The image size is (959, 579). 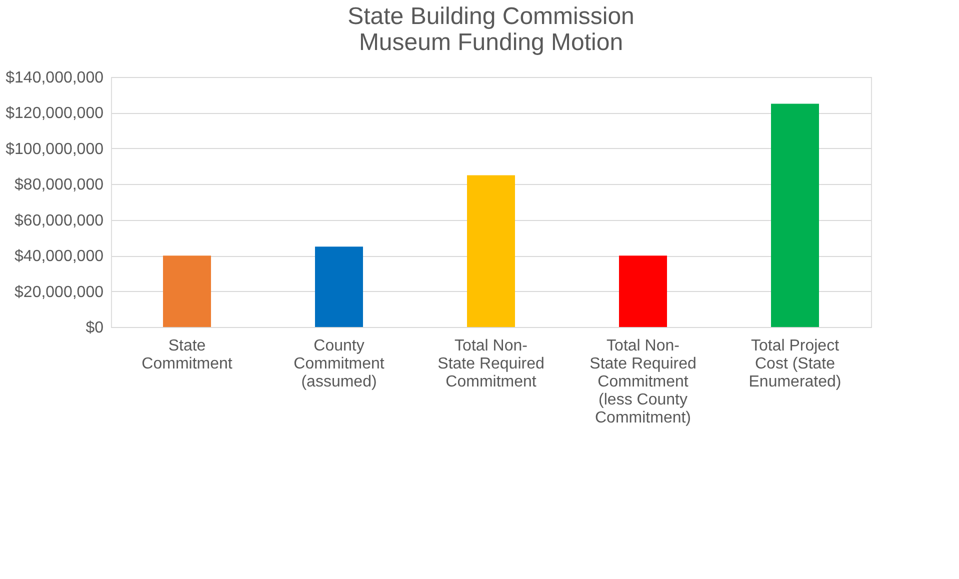 I want to click on x-tick-label: State Commitment, so click(x=187, y=355).